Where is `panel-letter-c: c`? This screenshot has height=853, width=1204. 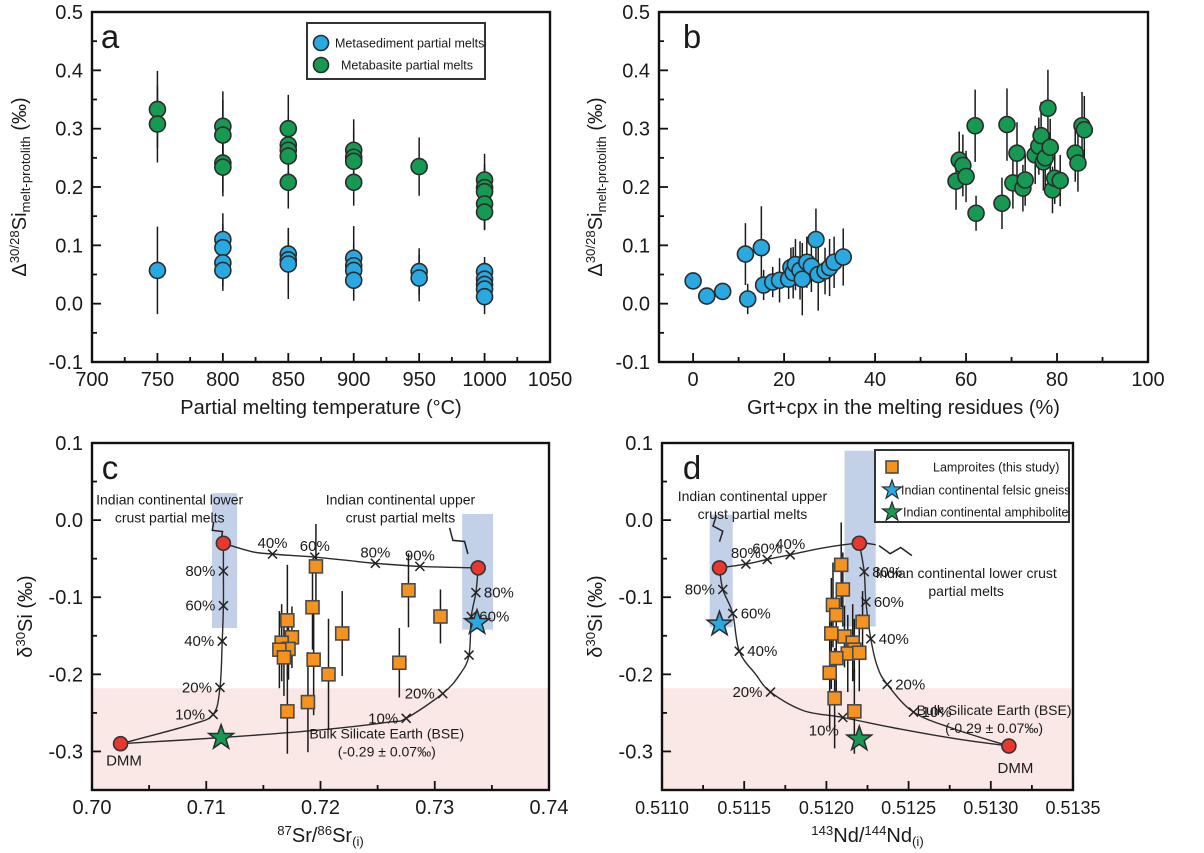
panel-letter-c: c is located at coordinates (110, 467).